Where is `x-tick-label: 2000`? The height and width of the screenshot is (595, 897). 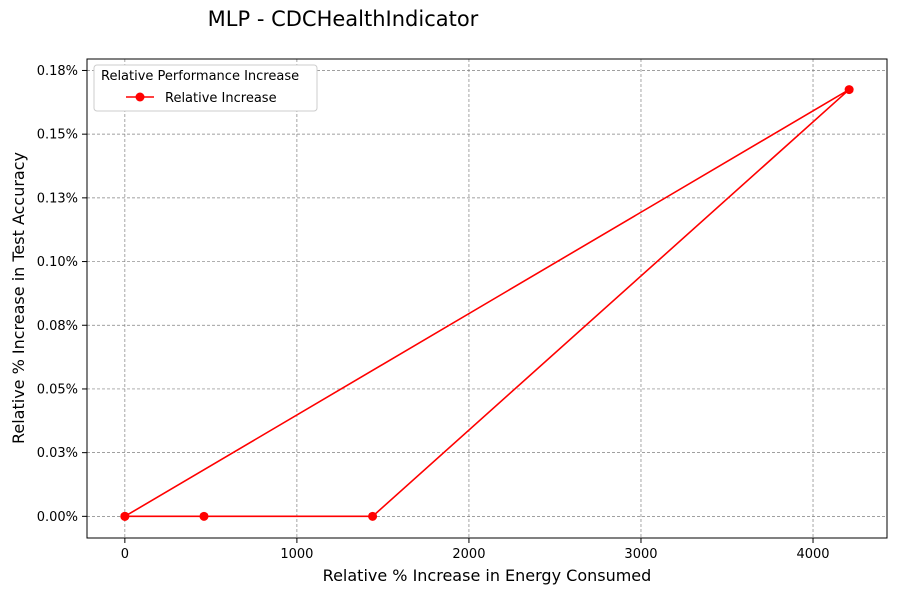
x-tick-label: 2000 is located at coordinates (468, 554).